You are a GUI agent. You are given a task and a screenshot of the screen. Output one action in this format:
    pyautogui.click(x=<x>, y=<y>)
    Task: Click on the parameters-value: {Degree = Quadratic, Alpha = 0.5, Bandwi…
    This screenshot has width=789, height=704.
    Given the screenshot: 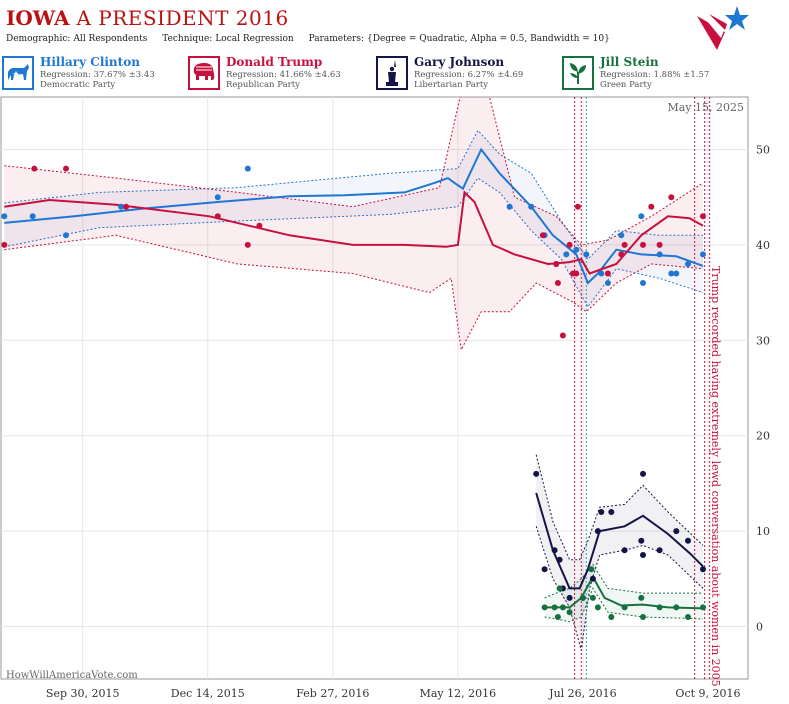 What is the action you would take?
    pyautogui.click(x=488, y=39)
    